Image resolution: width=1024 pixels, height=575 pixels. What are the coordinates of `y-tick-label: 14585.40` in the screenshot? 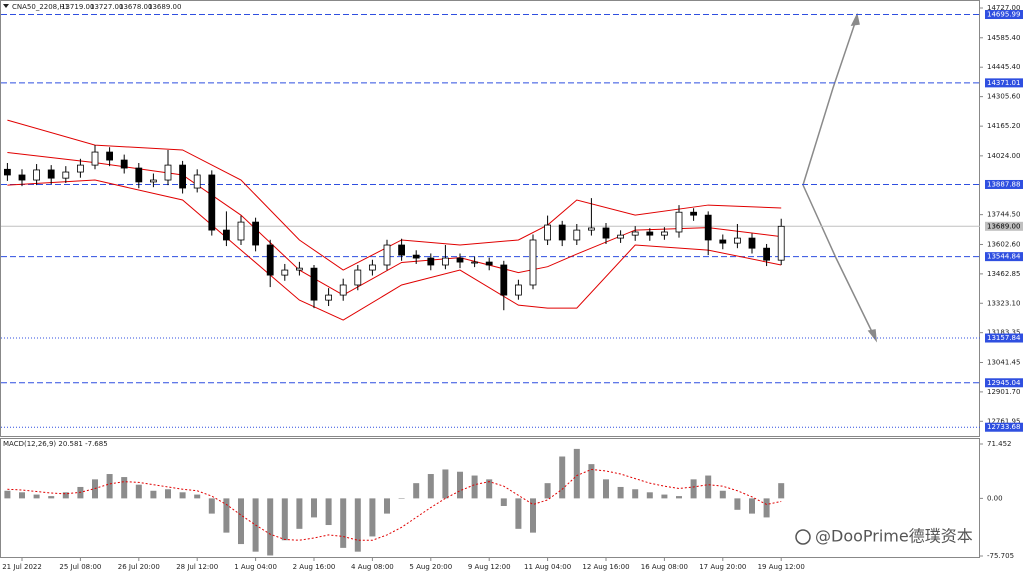 It's located at (1003, 38).